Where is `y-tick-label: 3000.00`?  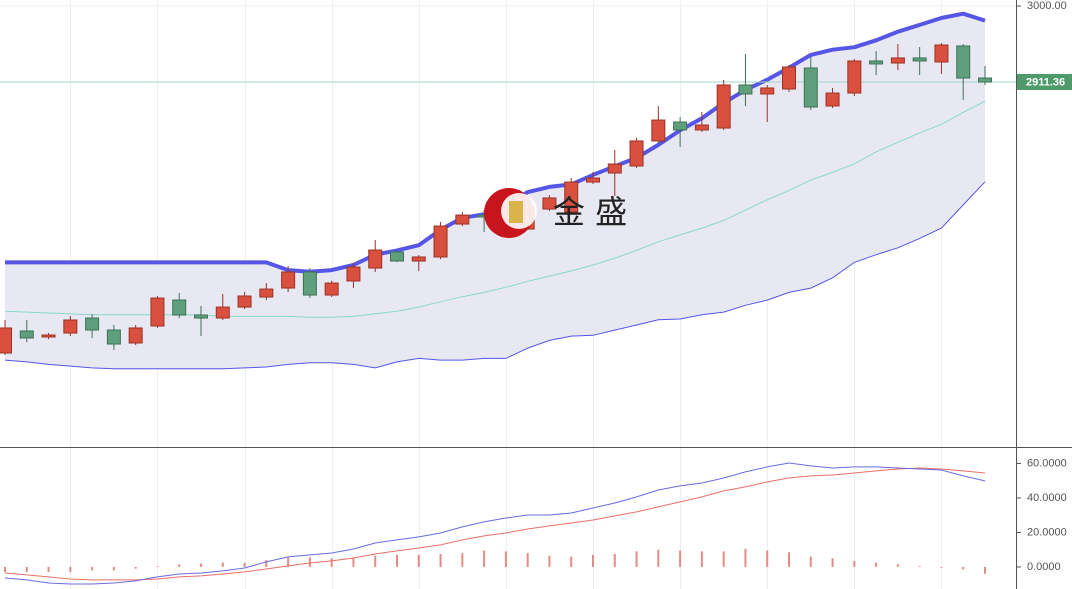 y-tick-label: 3000.00 is located at coordinates (1047, 6).